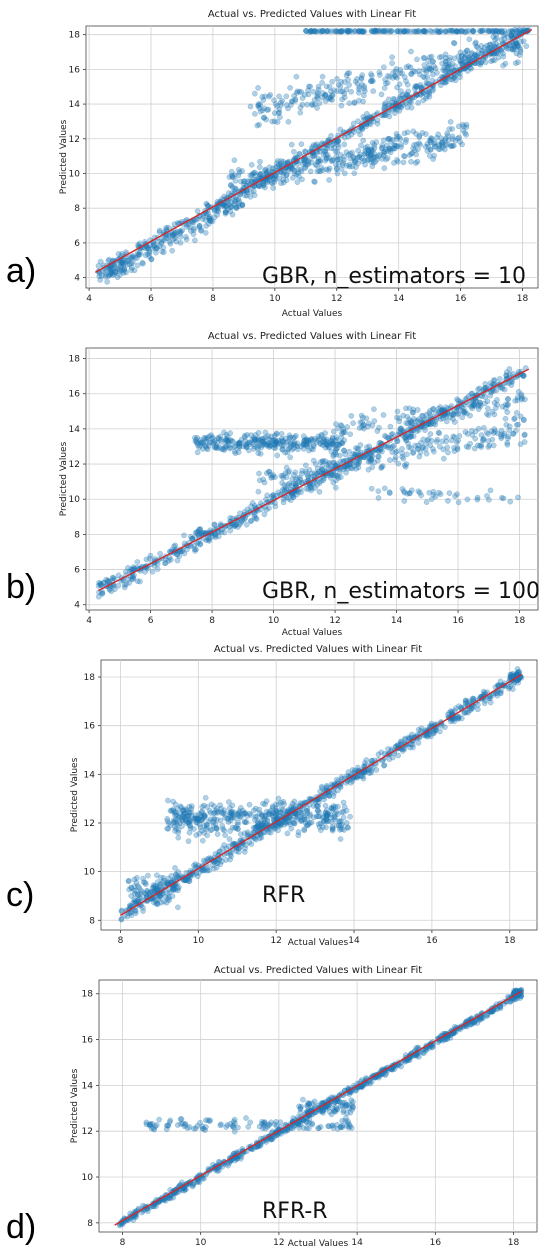  I want to click on y-tick-label: 18, so click(75, 36).